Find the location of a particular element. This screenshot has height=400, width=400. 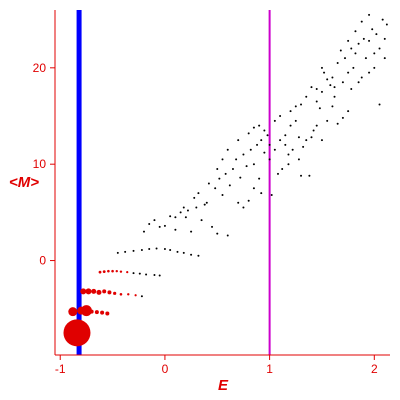

x-tick-label: 0 is located at coordinates (165, 369).